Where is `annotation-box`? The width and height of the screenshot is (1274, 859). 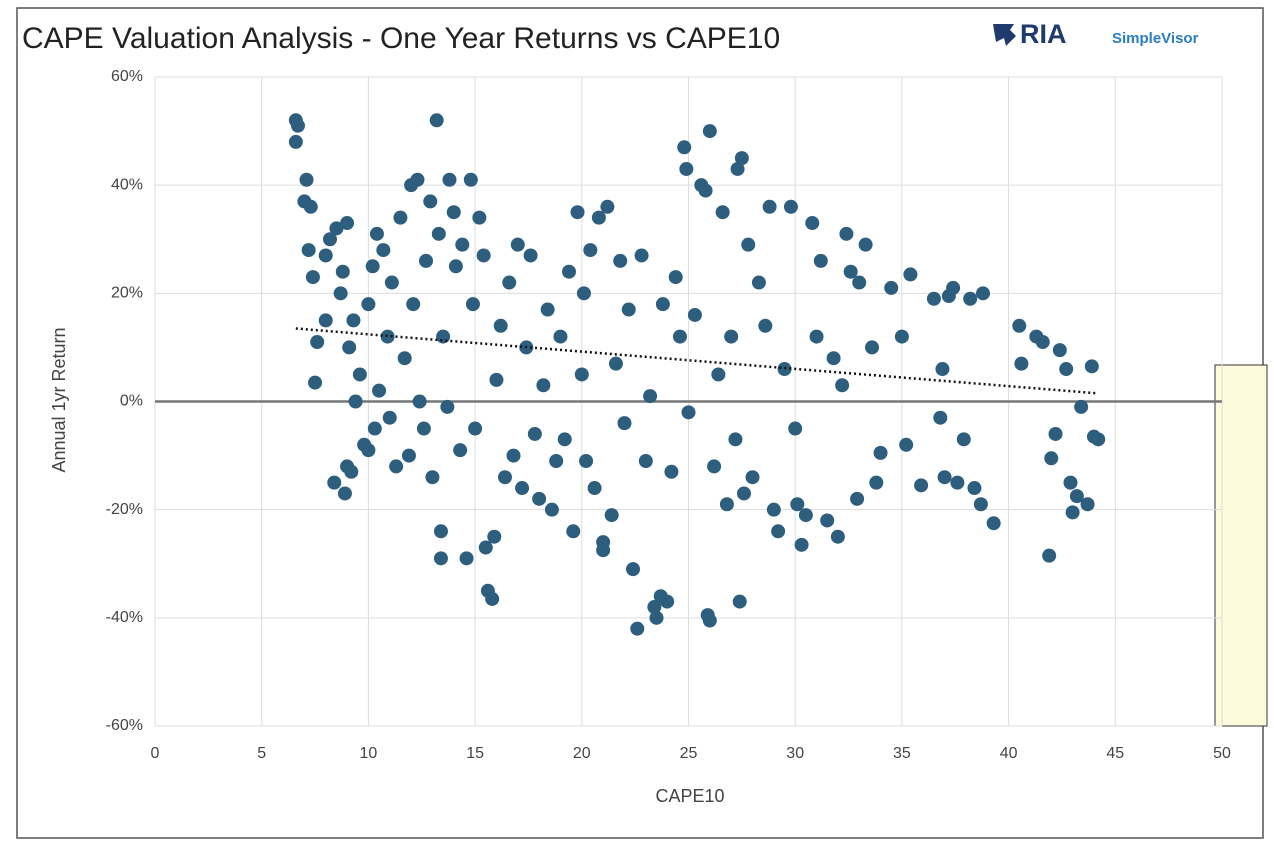 annotation-box is located at coordinates (1241, 545).